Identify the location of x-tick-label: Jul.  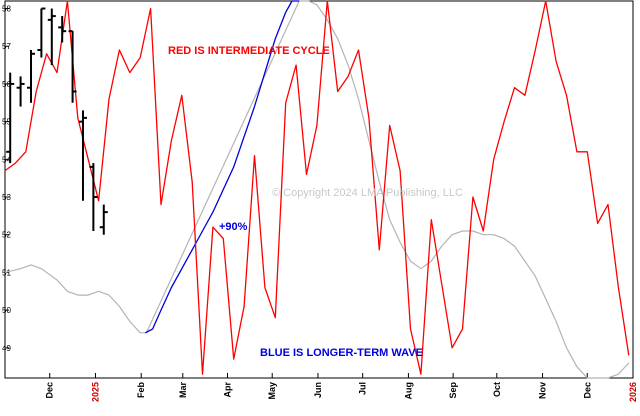
(363, 388).